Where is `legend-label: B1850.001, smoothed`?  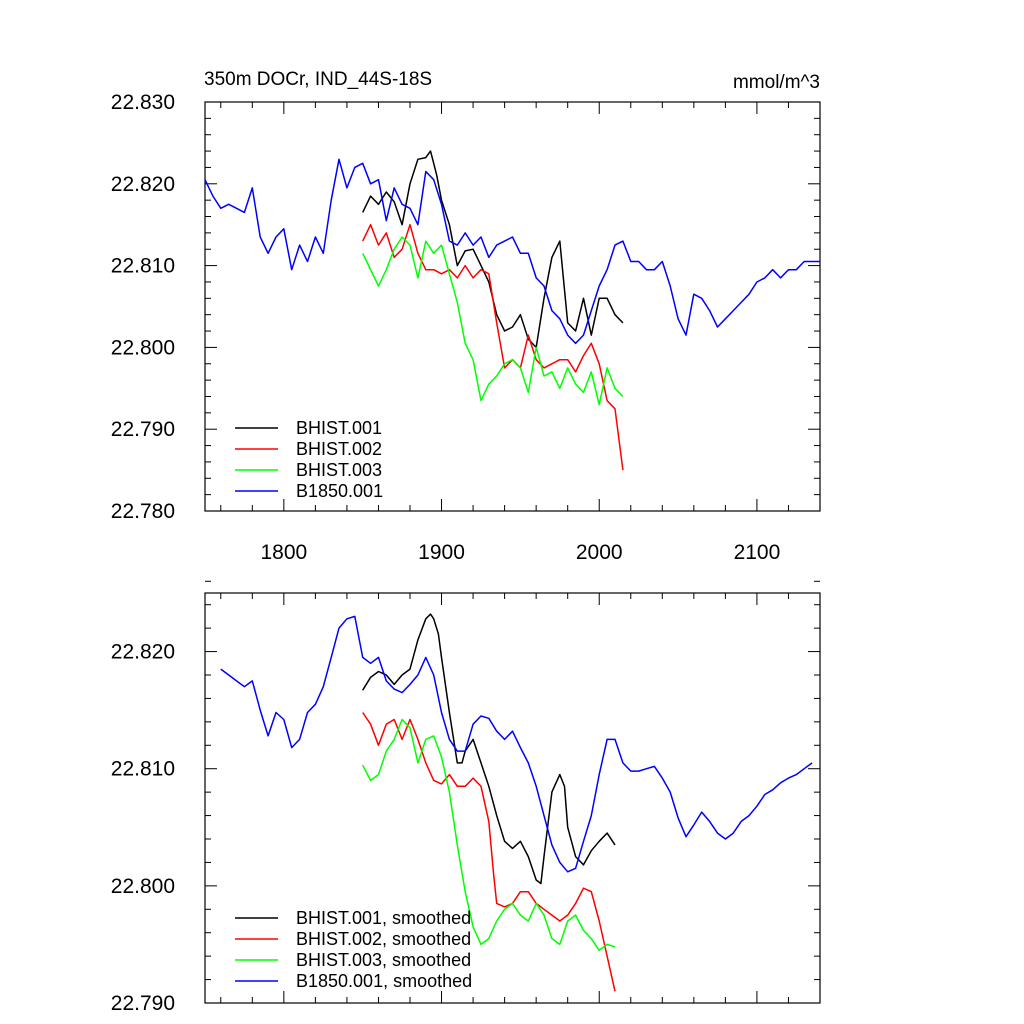 legend-label: B1850.001, smoothed is located at coordinates (384, 981).